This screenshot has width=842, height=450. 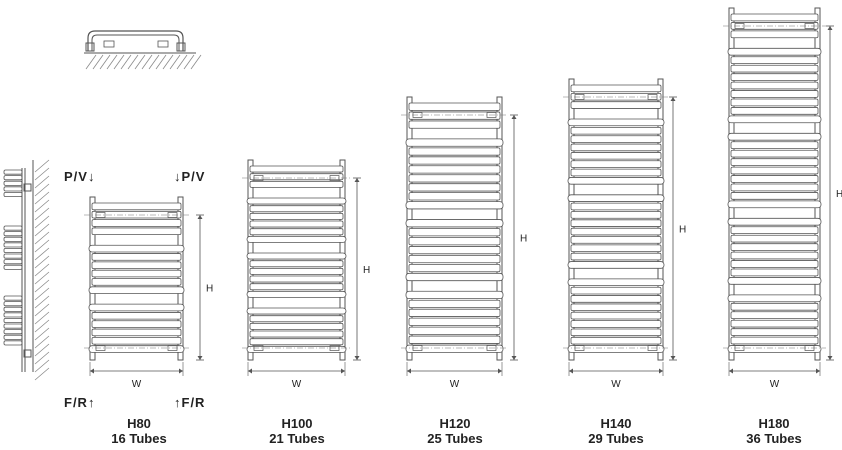 I want to click on caption-h180: H180 36 Tubes, so click(x=773, y=431).